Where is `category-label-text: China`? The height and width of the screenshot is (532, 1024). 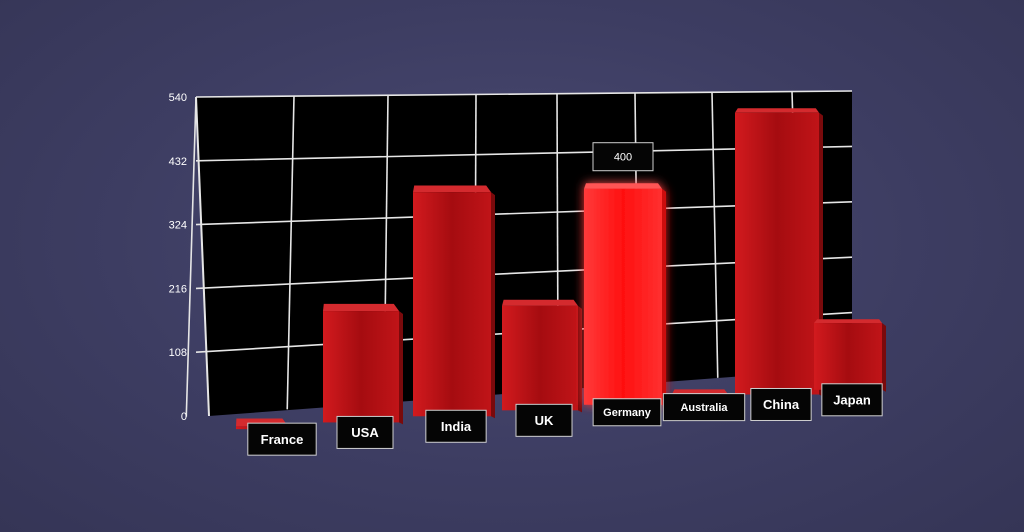 category-label-text: China is located at coordinates (781, 404).